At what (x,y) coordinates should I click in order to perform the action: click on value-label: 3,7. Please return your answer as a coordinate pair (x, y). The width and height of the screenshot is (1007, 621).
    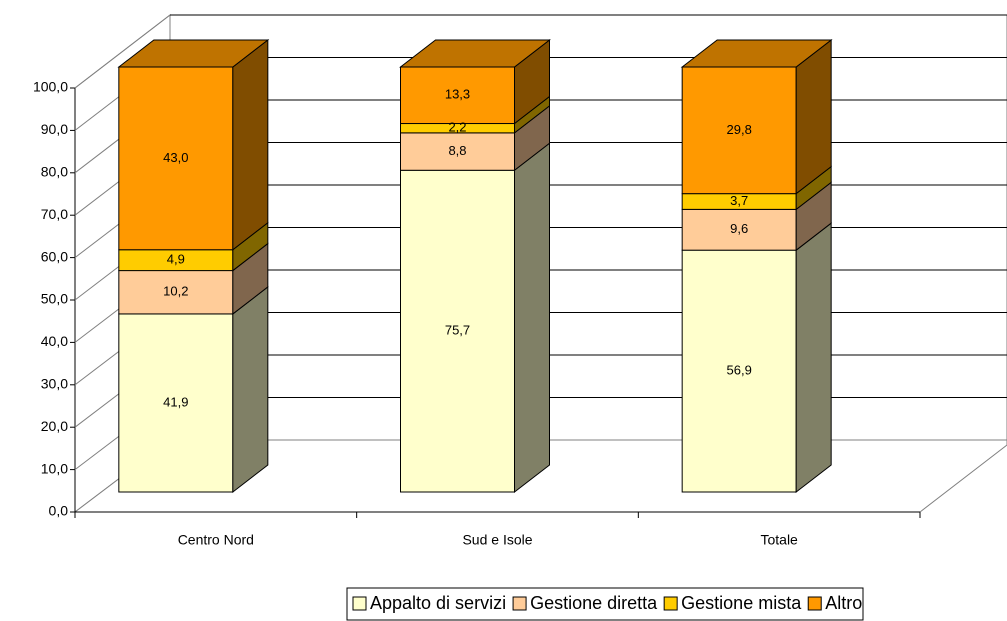
    Looking at the image, I should click on (739, 200).